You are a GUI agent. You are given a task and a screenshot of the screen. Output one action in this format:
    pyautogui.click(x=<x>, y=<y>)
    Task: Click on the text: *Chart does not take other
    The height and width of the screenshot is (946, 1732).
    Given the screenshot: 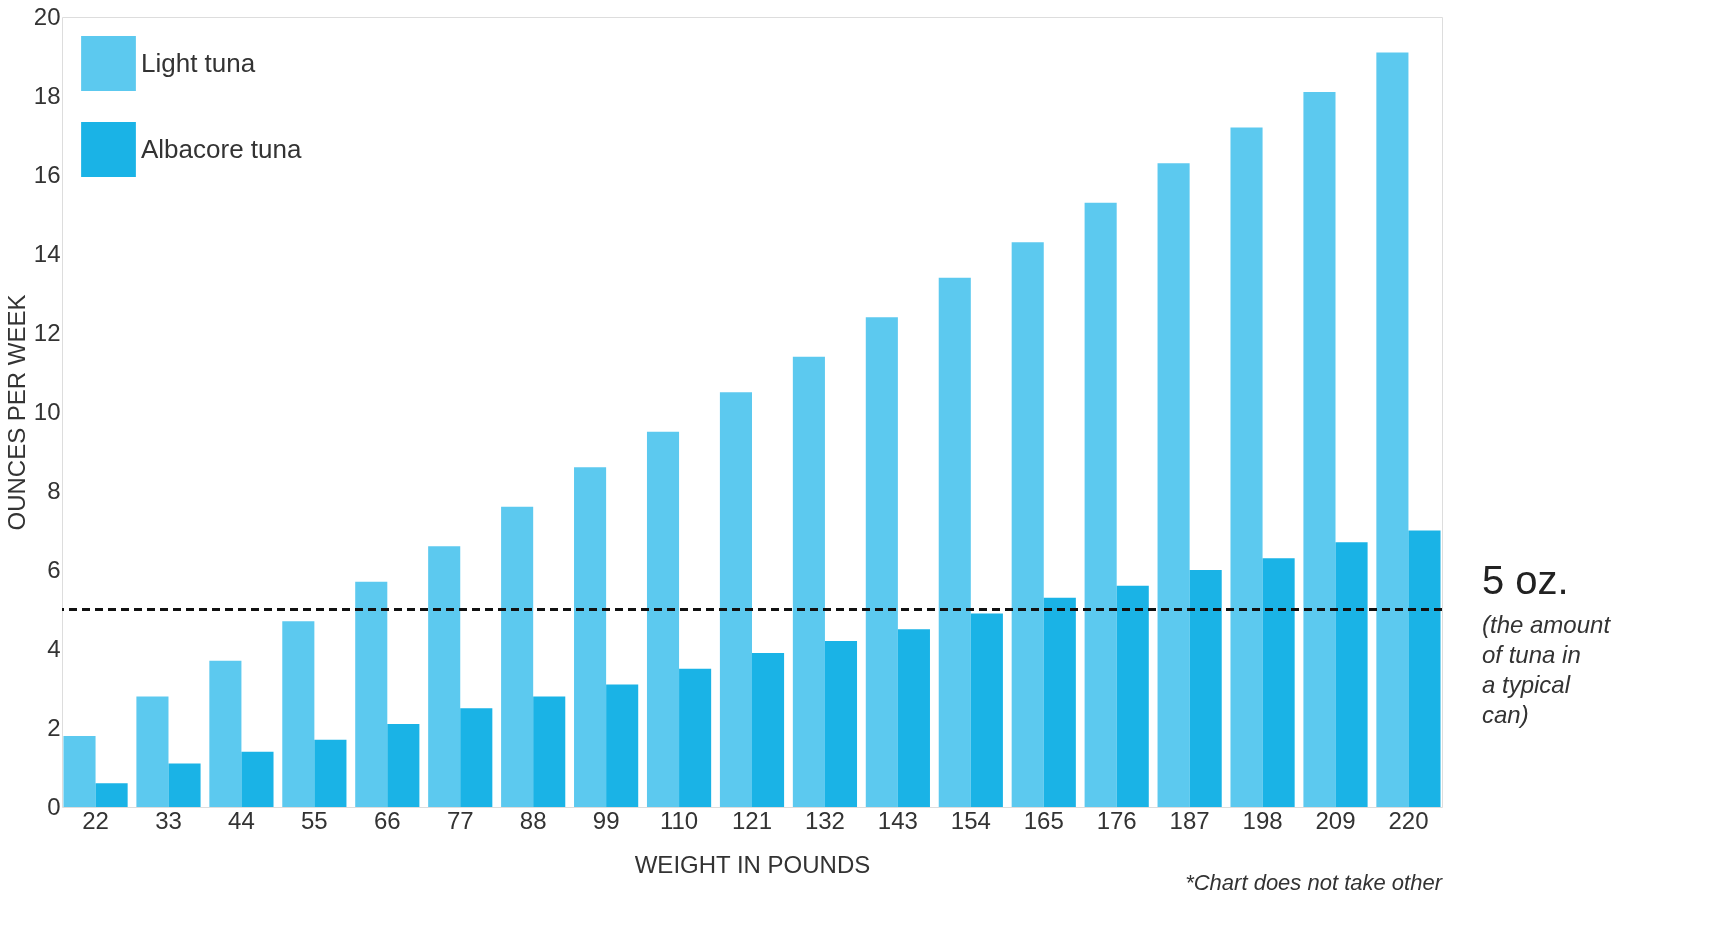 What is the action you would take?
    pyautogui.click(x=1314, y=882)
    